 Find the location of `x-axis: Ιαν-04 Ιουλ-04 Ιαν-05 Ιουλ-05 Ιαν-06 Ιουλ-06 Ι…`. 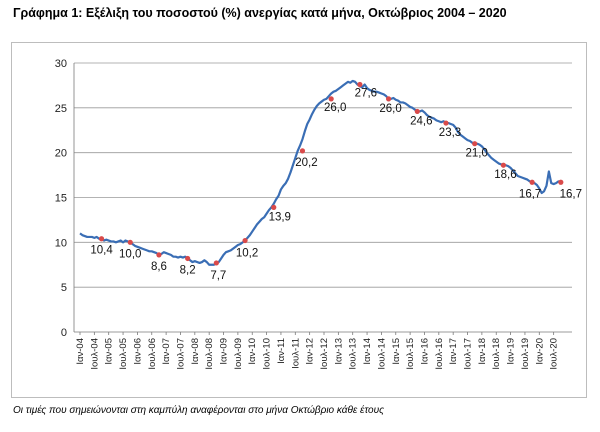

x-axis: Ιαν-04 Ιουλ-04 Ιαν-05 Ιουλ-05 Ιαν-06 Ιουλ-06 Ι… is located at coordinates (317, 351).